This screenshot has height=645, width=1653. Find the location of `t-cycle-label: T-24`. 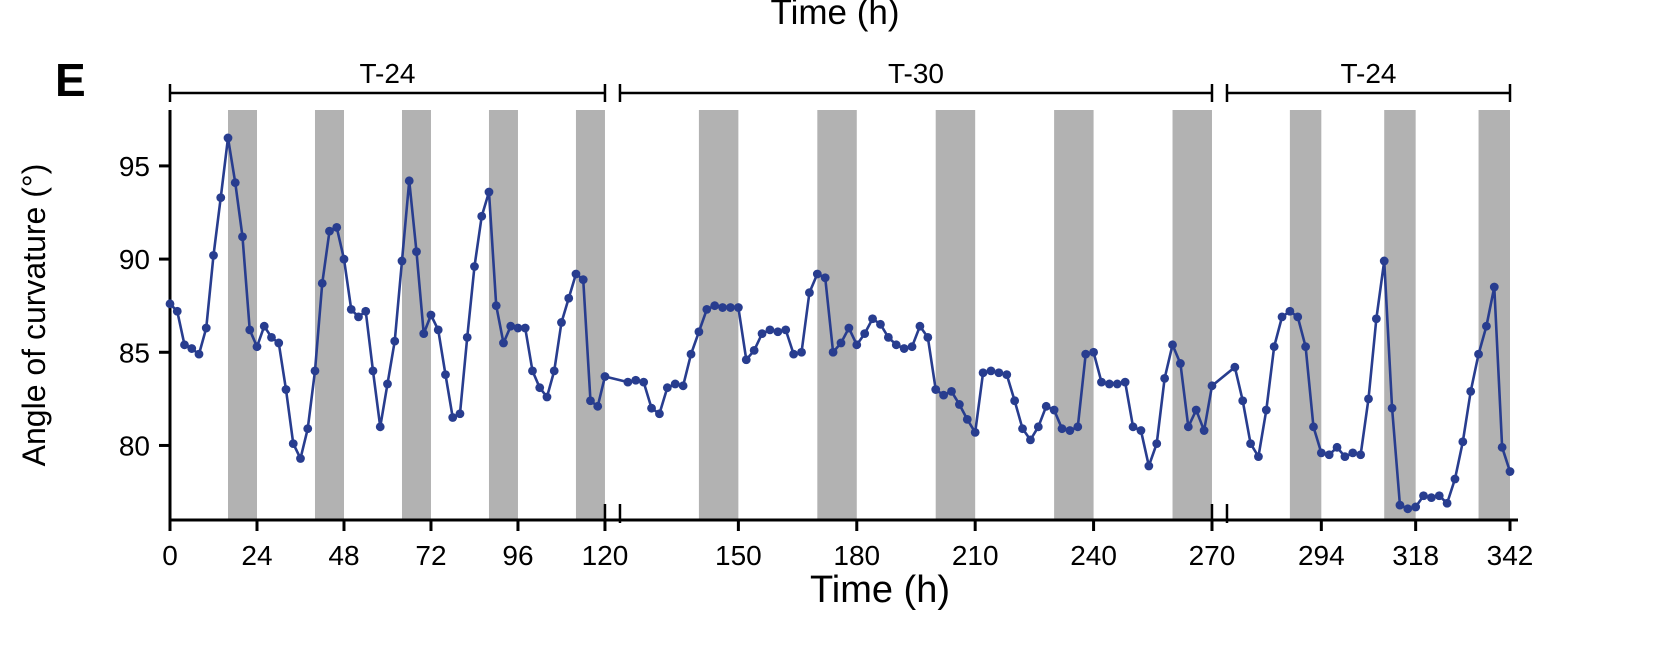

t-cycle-label: T-24 is located at coordinates (1368, 73).